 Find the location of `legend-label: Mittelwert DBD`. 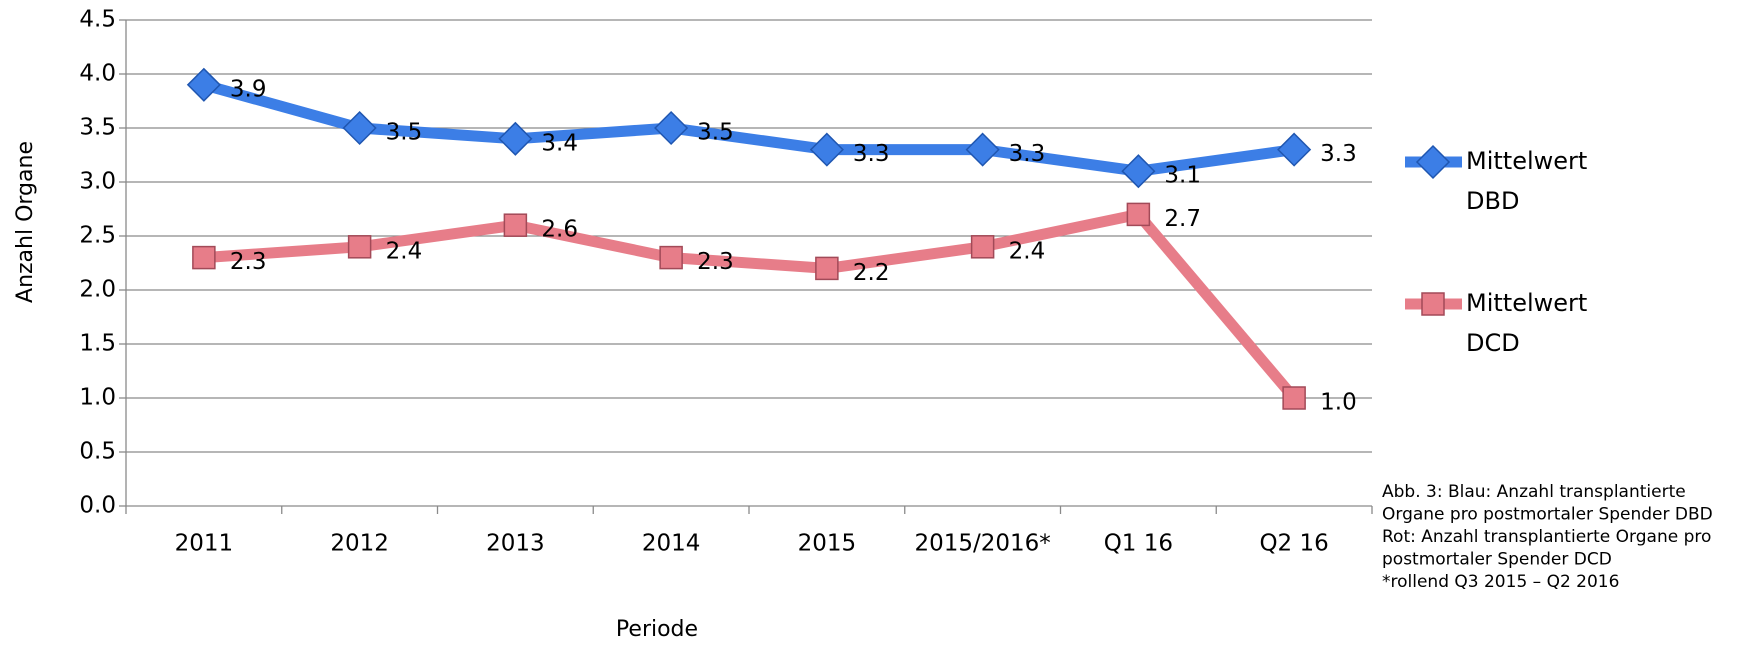

legend-label: Mittelwert DBD is located at coordinates (1526, 181).